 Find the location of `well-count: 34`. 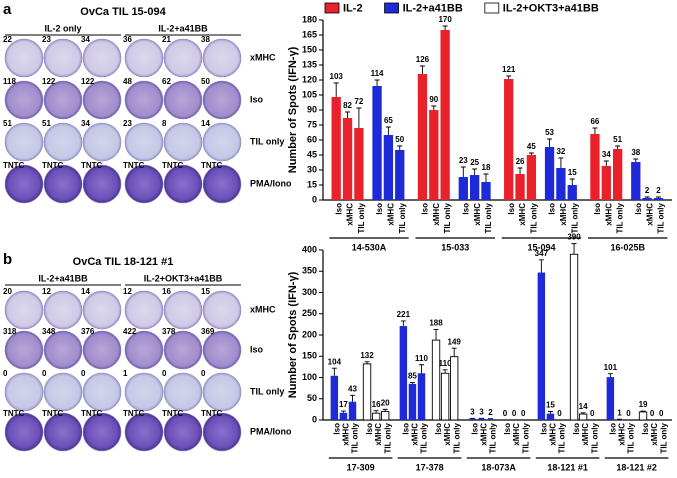

well-count: 34 is located at coordinates (85, 123).